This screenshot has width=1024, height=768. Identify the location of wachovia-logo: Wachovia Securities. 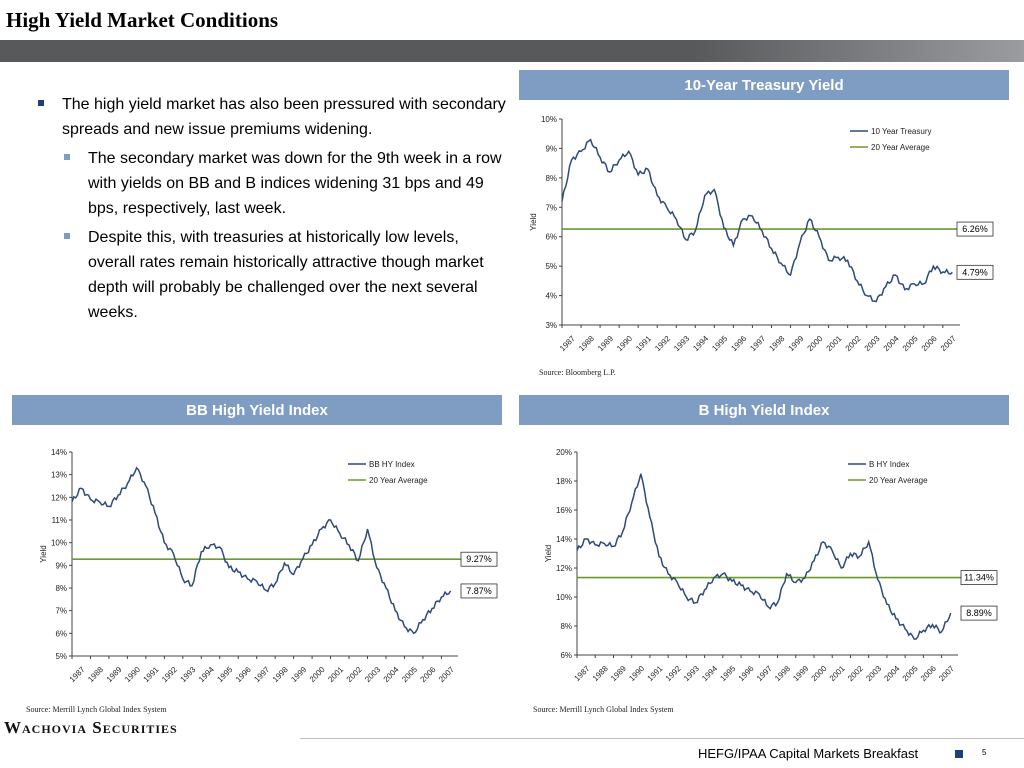
(91, 727).